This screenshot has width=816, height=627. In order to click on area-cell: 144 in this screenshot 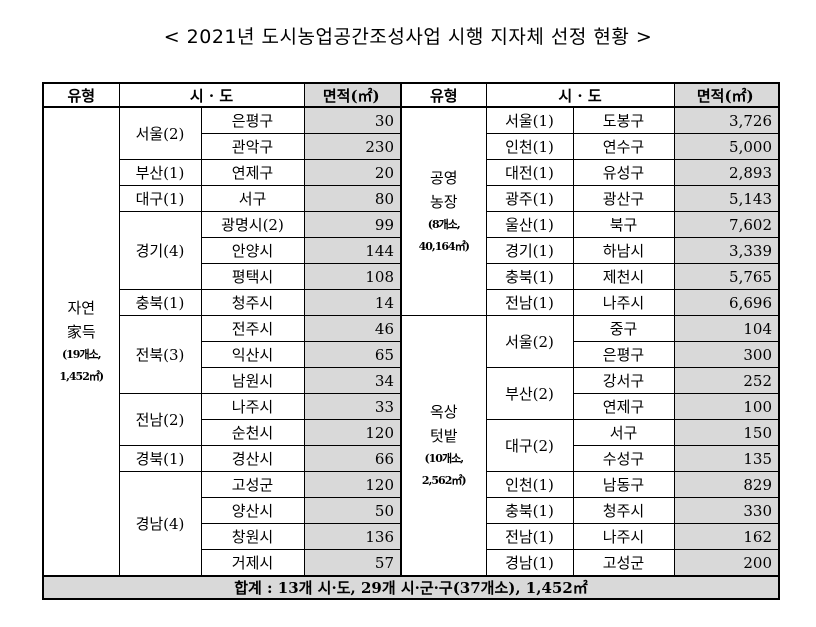, I will do `click(352, 250)`.